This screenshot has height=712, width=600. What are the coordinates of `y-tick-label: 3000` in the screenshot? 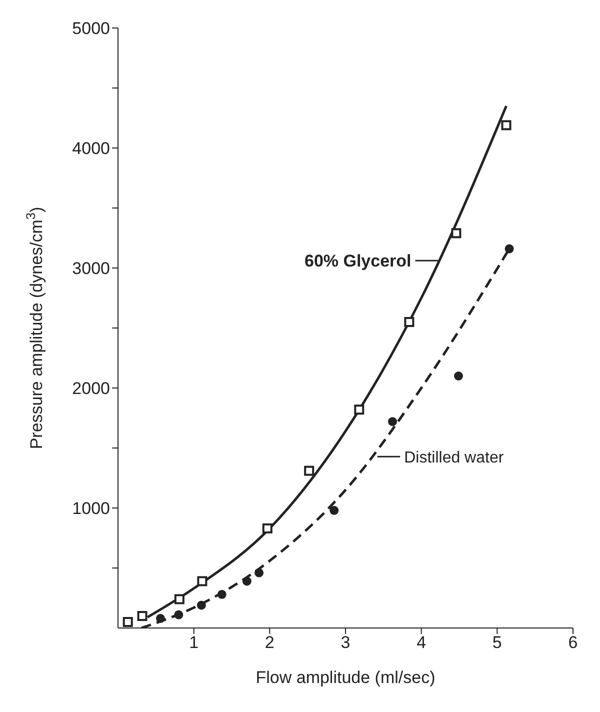 It's located at (91, 268).